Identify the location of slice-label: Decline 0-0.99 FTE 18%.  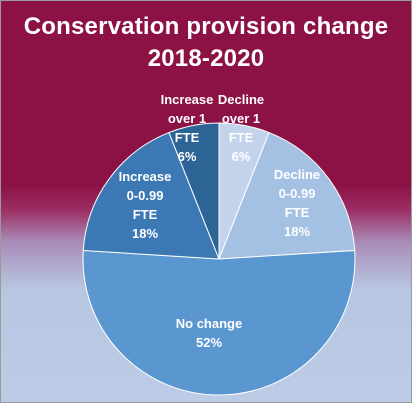
(297, 203).